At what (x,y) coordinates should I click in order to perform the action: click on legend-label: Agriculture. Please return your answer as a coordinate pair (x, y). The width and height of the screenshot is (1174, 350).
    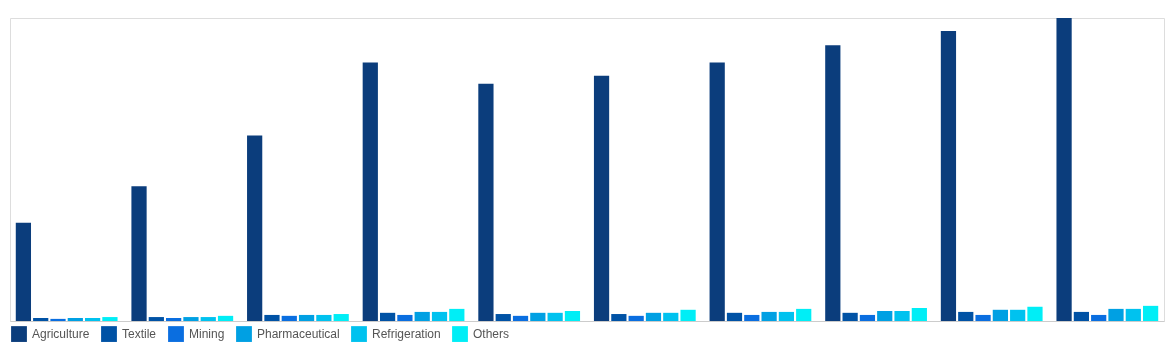
    Looking at the image, I should click on (61, 334).